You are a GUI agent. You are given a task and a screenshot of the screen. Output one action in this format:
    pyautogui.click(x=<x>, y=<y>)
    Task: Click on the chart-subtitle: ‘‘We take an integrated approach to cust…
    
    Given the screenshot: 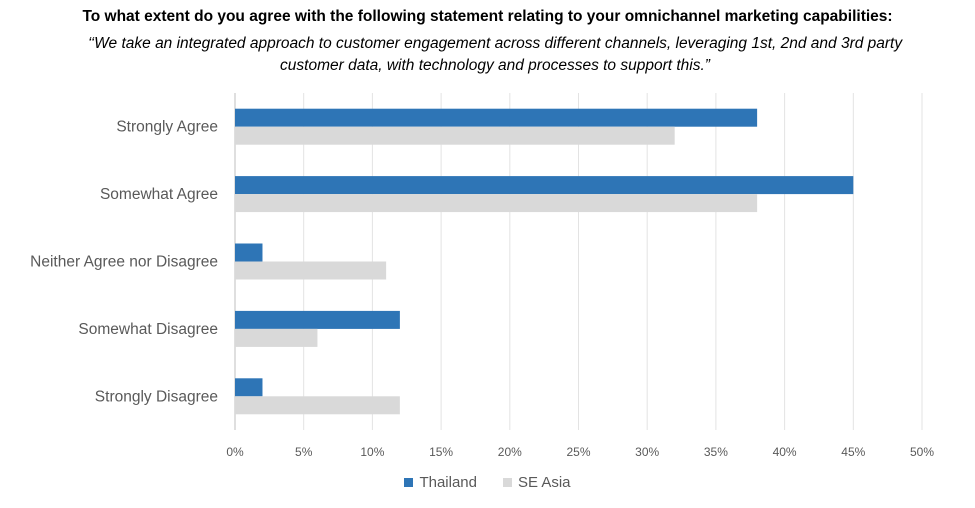 What is the action you would take?
    pyautogui.click(x=495, y=54)
    